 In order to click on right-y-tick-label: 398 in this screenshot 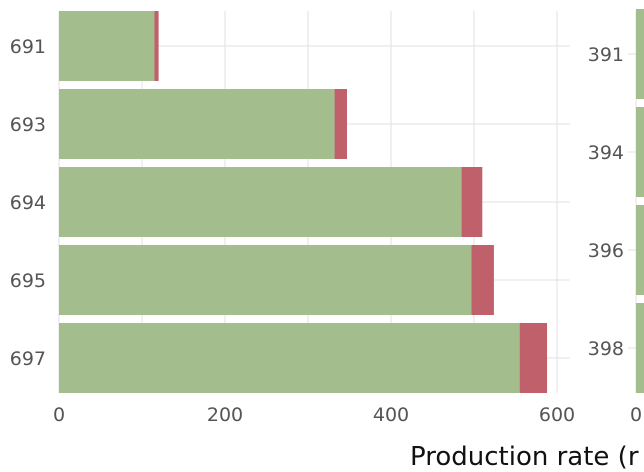, I will do `click(606, 349)`.